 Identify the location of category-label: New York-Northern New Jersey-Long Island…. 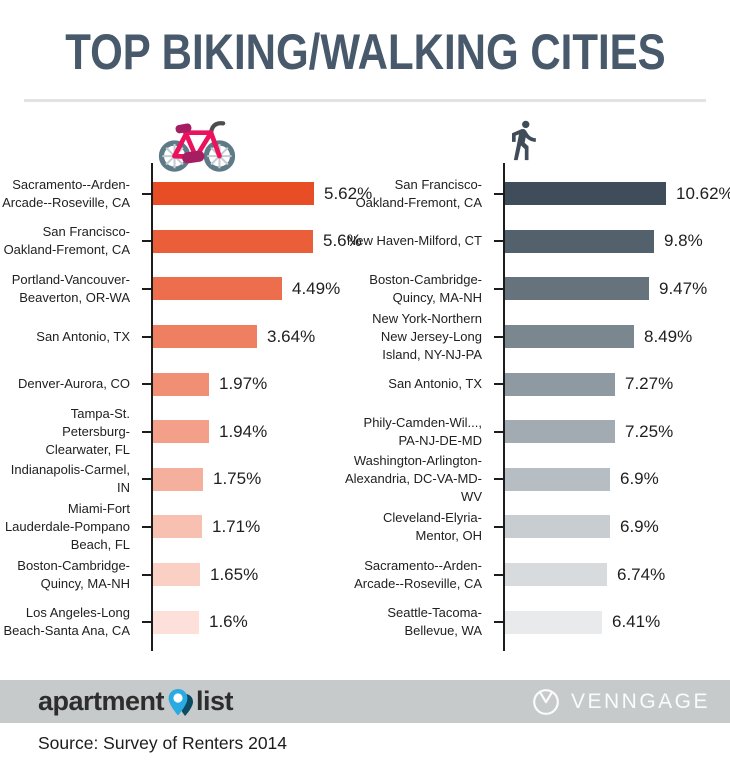
(427, 336).